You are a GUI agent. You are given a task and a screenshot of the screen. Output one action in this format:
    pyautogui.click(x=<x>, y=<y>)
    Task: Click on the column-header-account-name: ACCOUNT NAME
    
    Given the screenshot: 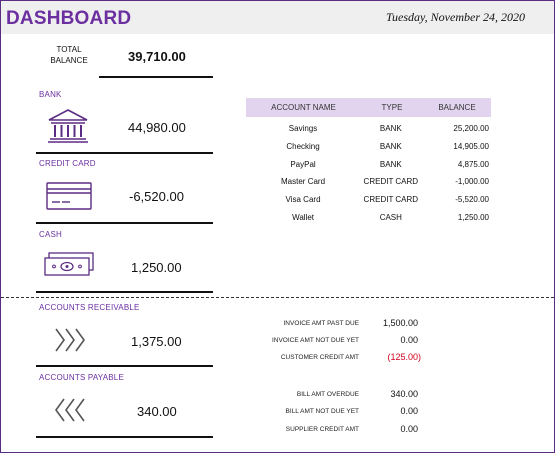 What is the action you would take?
    pyautogui.click(x=303, y=107)
    